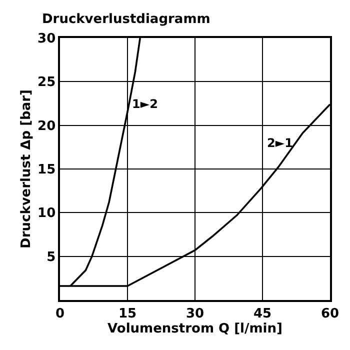  Describe the element at coordinates (47, 82) in the screenshot. I see `y-tick-label: 25` at that location.